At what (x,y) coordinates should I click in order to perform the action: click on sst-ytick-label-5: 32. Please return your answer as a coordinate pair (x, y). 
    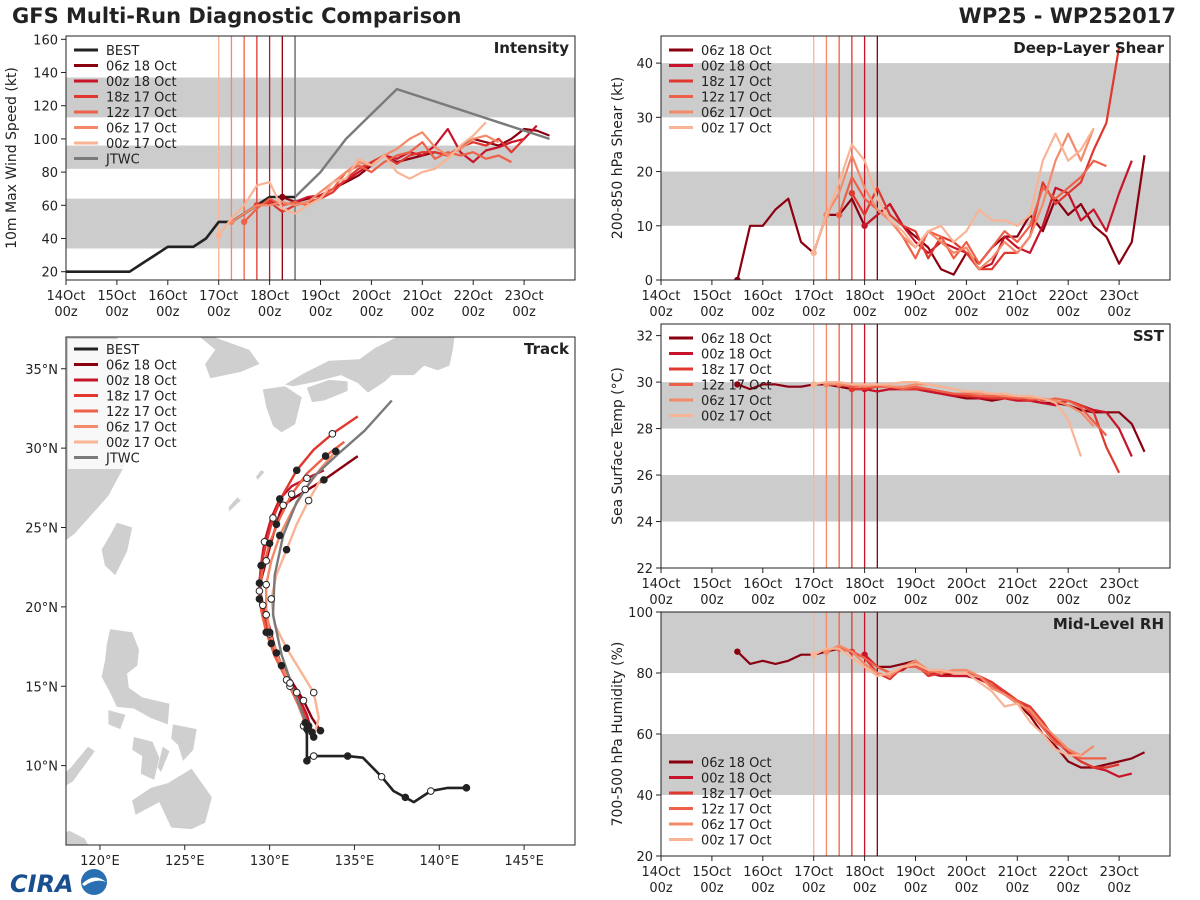
    Looking at the image, I should click on (644, 337).